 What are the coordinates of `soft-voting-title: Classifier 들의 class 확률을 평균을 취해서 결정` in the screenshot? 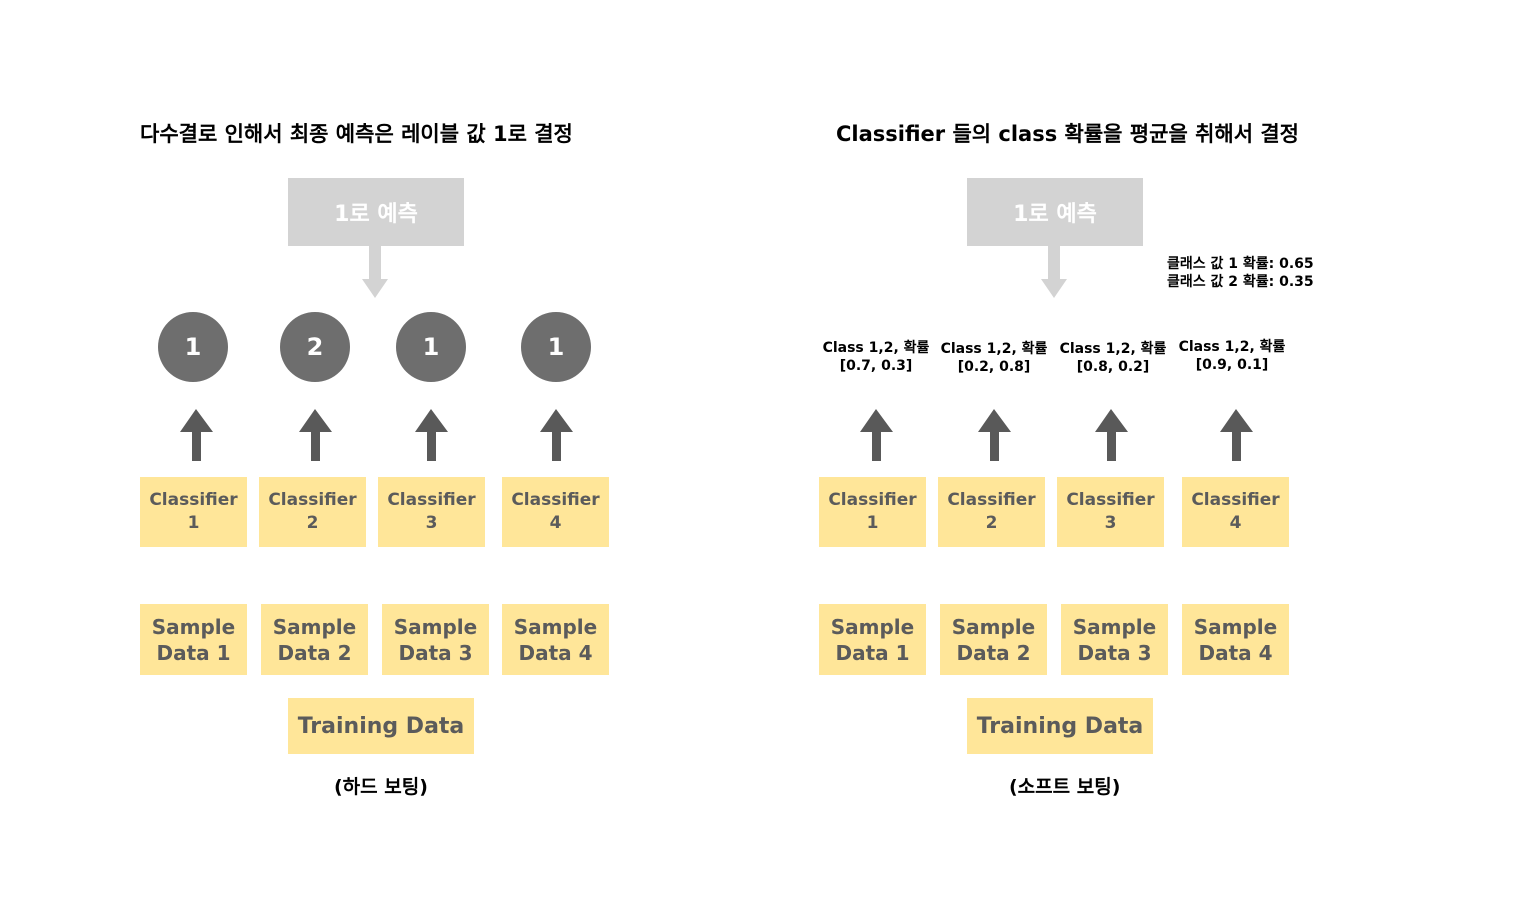 It's located at (1067, 134).